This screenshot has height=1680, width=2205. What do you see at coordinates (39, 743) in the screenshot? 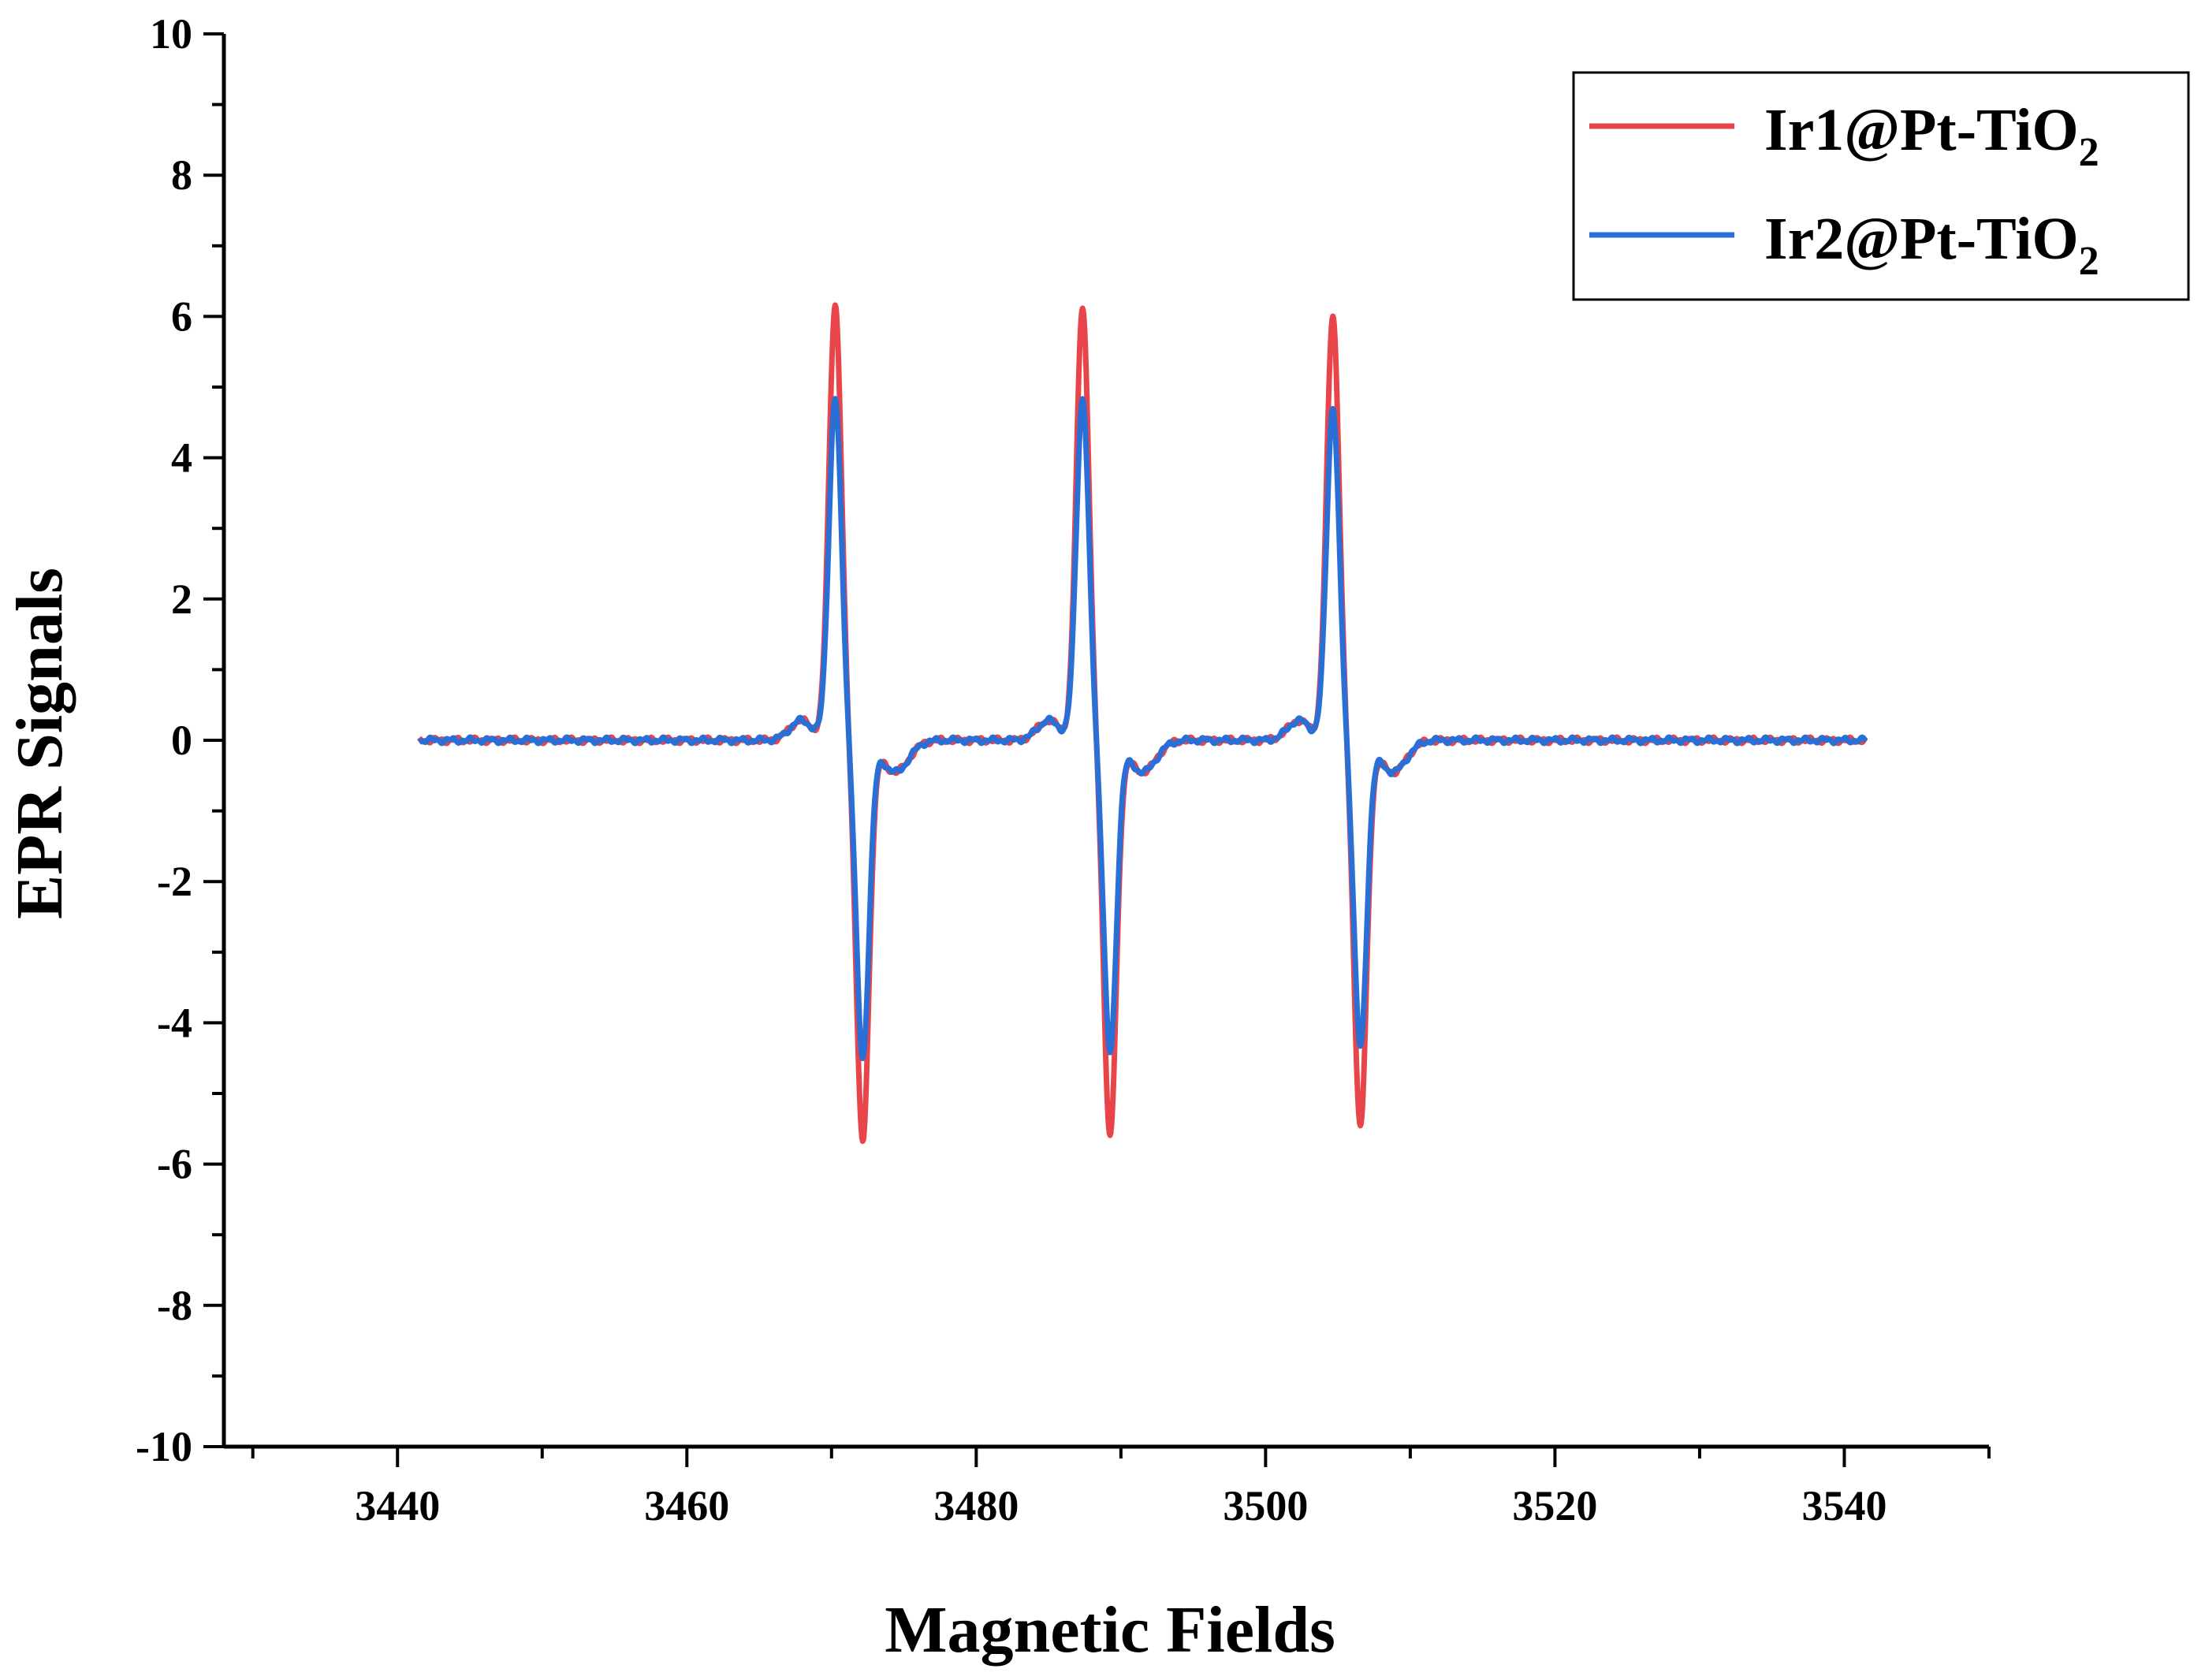
I see `y-axis-title: EPR Signals` at bounding box center [39, 743].